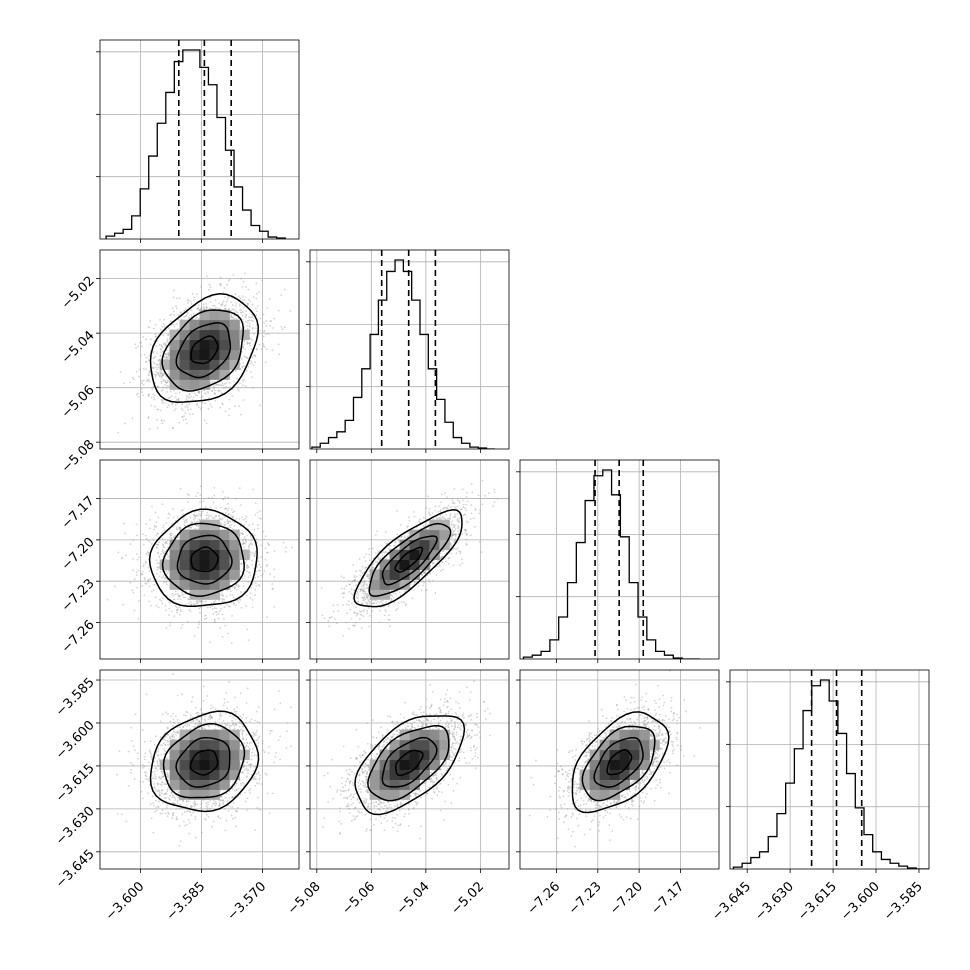  I want to click on histogram-step-line, so click(830, 774).